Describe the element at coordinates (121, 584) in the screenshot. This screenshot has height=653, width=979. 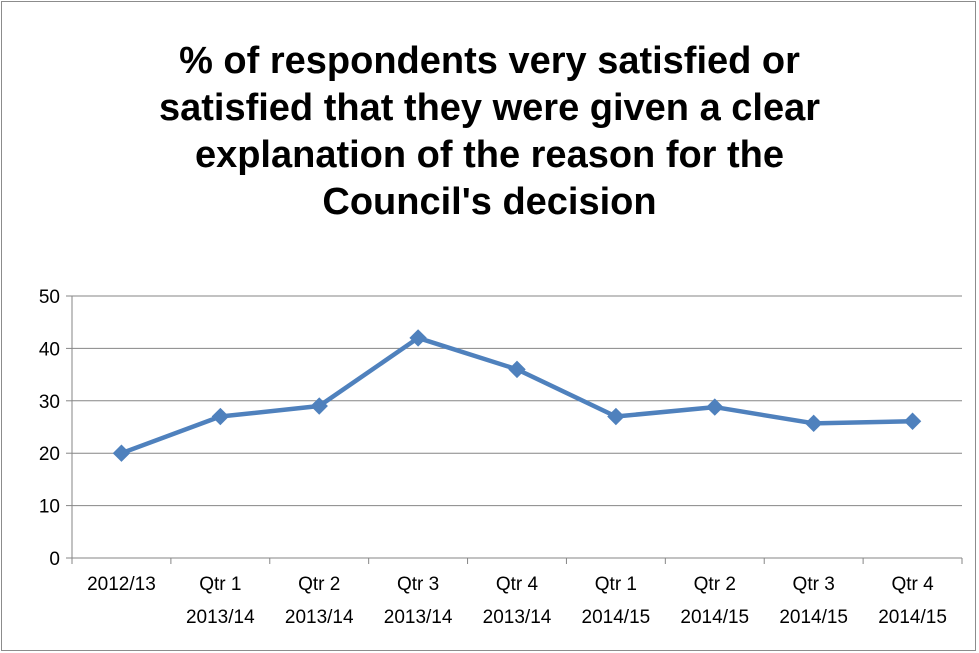
I see `x-tick-label: 2012/13` at that location.